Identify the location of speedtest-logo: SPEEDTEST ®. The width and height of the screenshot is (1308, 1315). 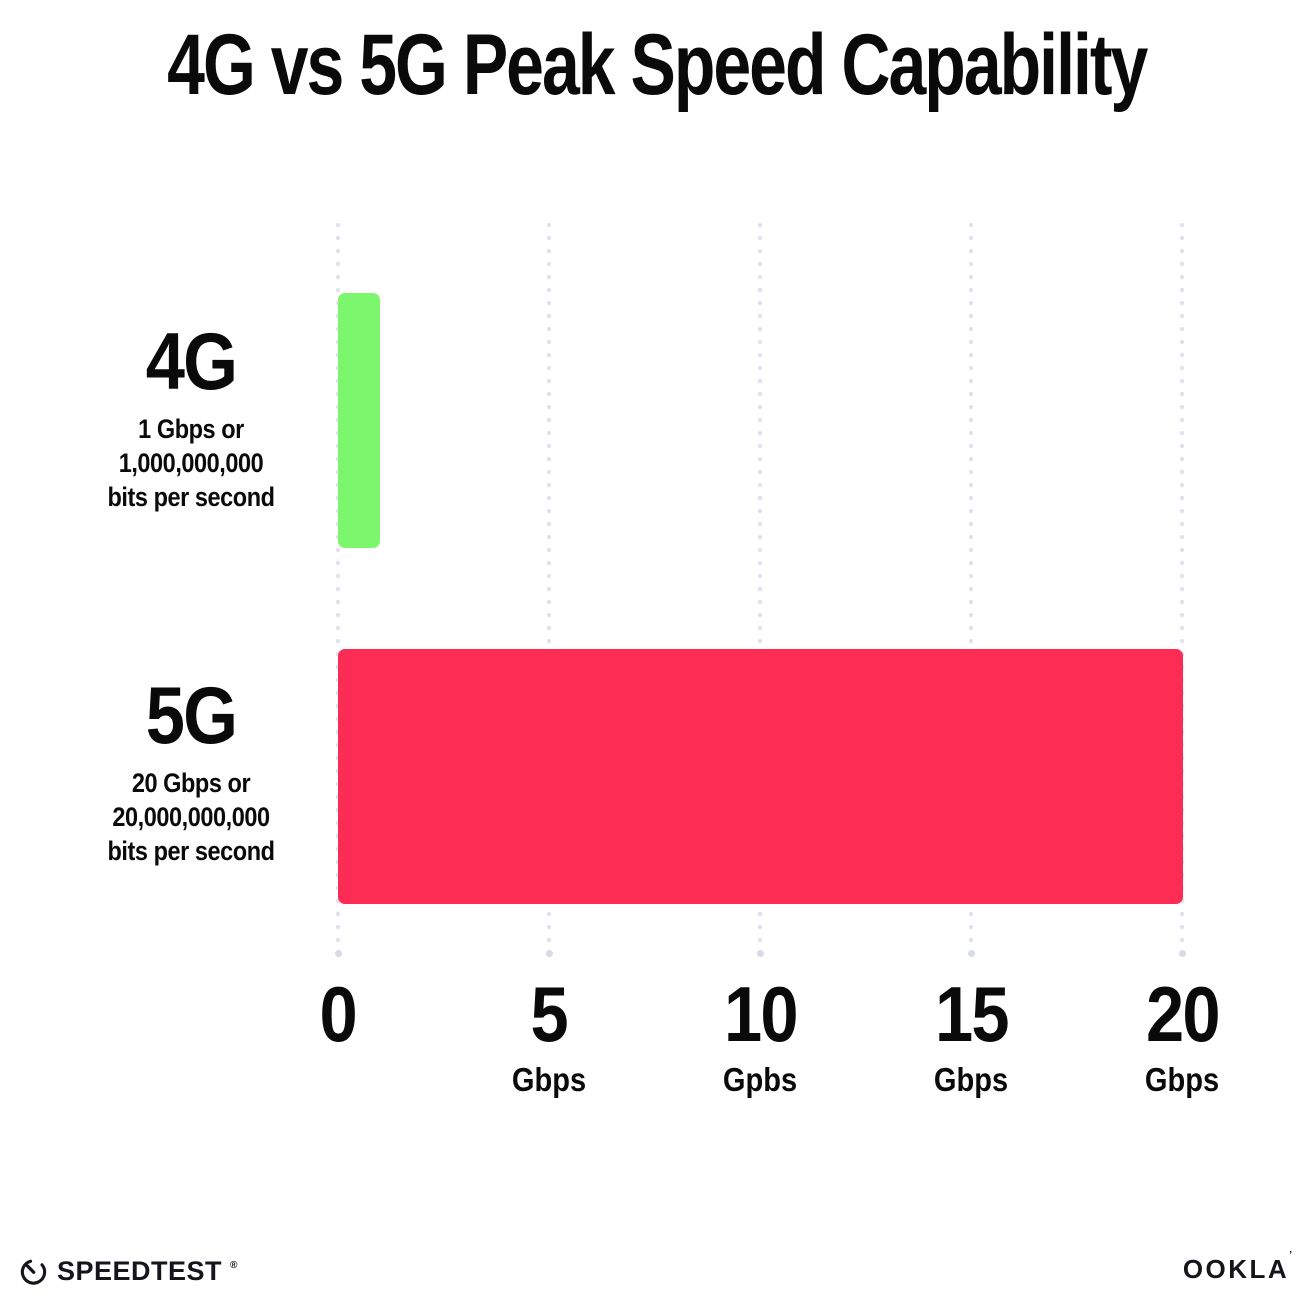
(127, 1271).